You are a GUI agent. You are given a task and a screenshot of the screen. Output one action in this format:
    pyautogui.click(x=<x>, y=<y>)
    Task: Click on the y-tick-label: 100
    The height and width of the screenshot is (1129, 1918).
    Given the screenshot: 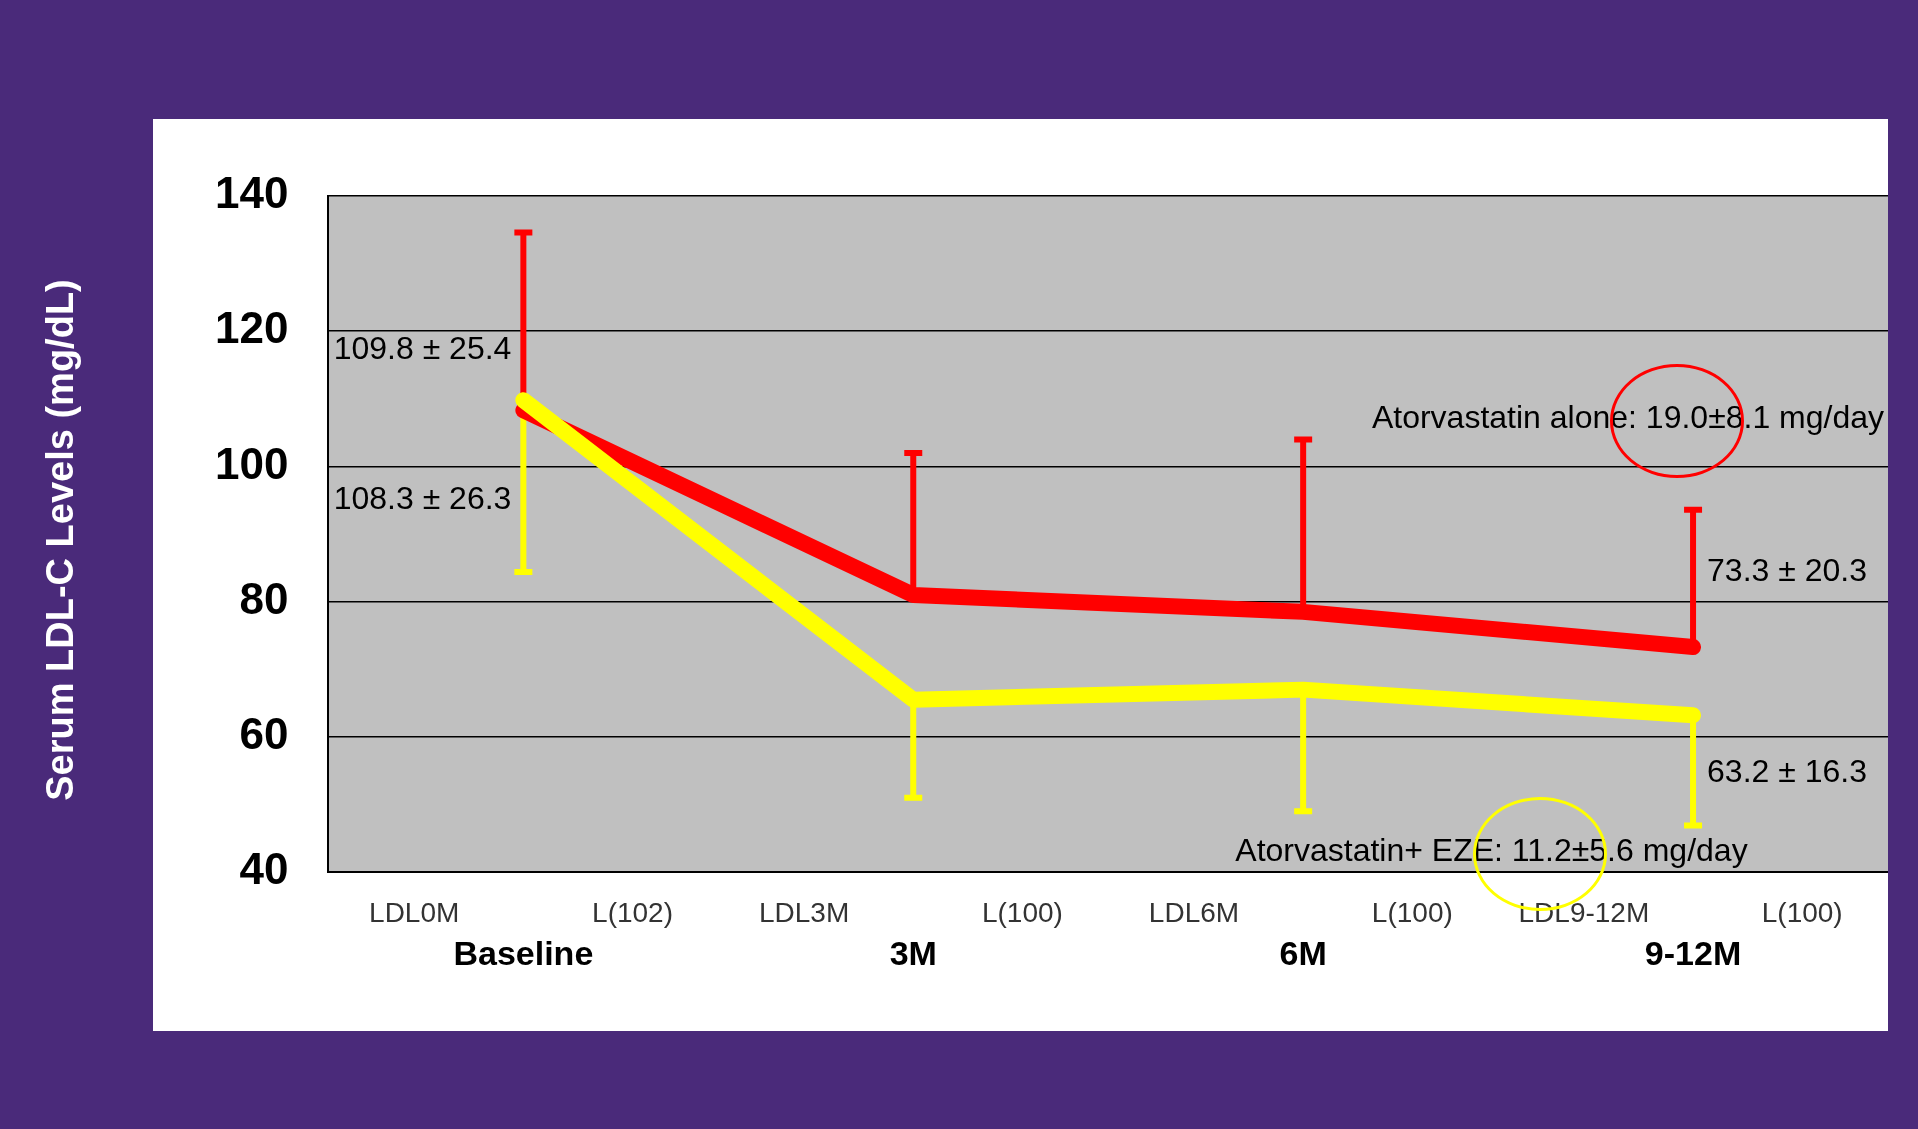 What is the action you would take?
    pyautogui.click(x=251, y=463)
    